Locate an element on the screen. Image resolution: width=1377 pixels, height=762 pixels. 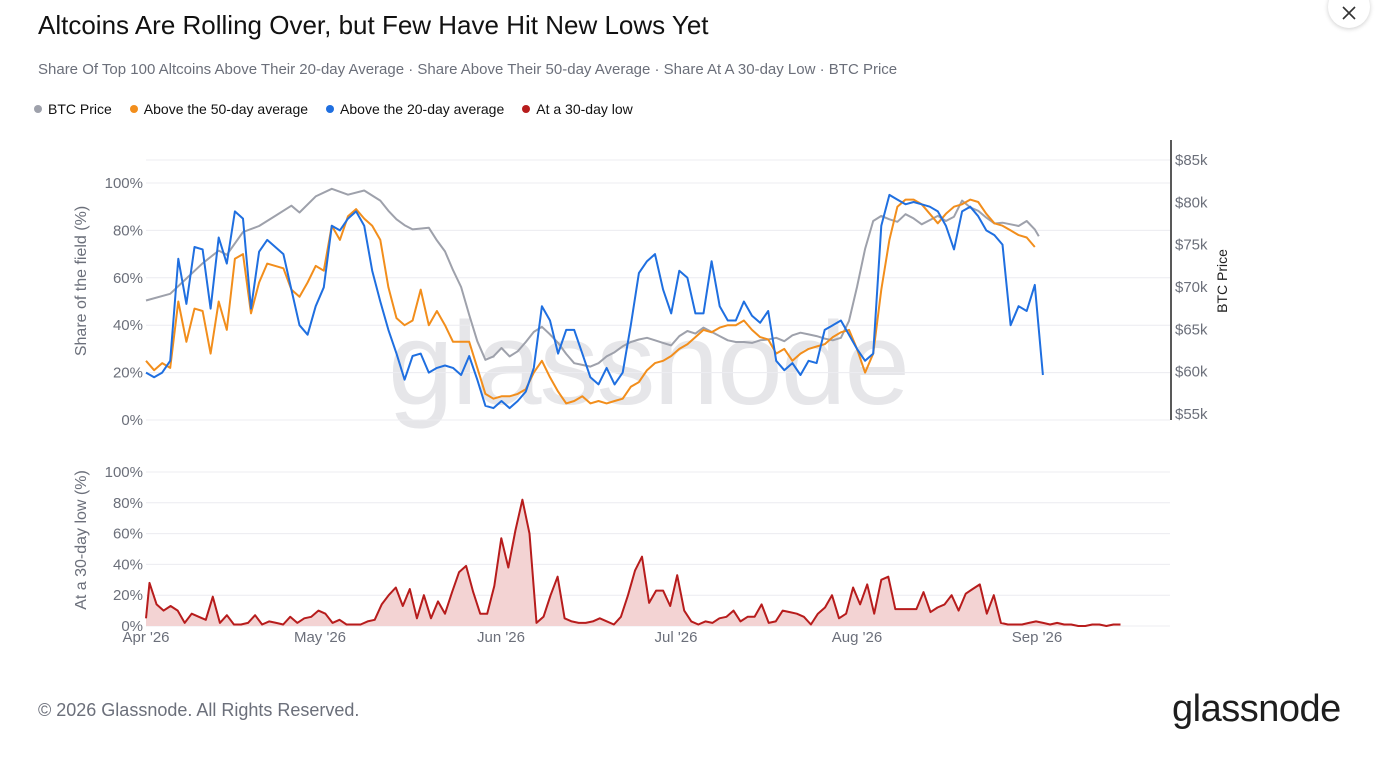
y-tick-label: 20% is located at coordinates (128, 373).